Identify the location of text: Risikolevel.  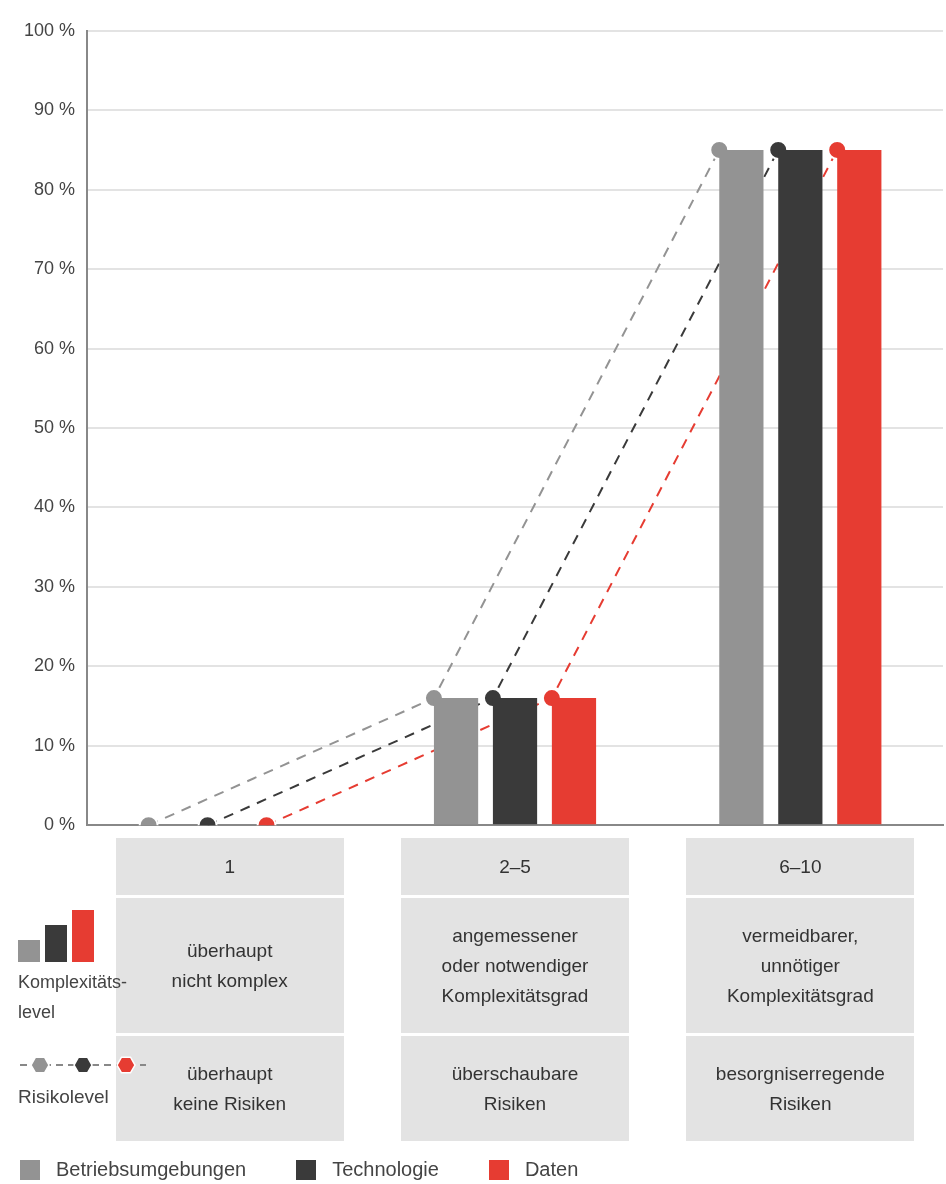
(63, 1096).